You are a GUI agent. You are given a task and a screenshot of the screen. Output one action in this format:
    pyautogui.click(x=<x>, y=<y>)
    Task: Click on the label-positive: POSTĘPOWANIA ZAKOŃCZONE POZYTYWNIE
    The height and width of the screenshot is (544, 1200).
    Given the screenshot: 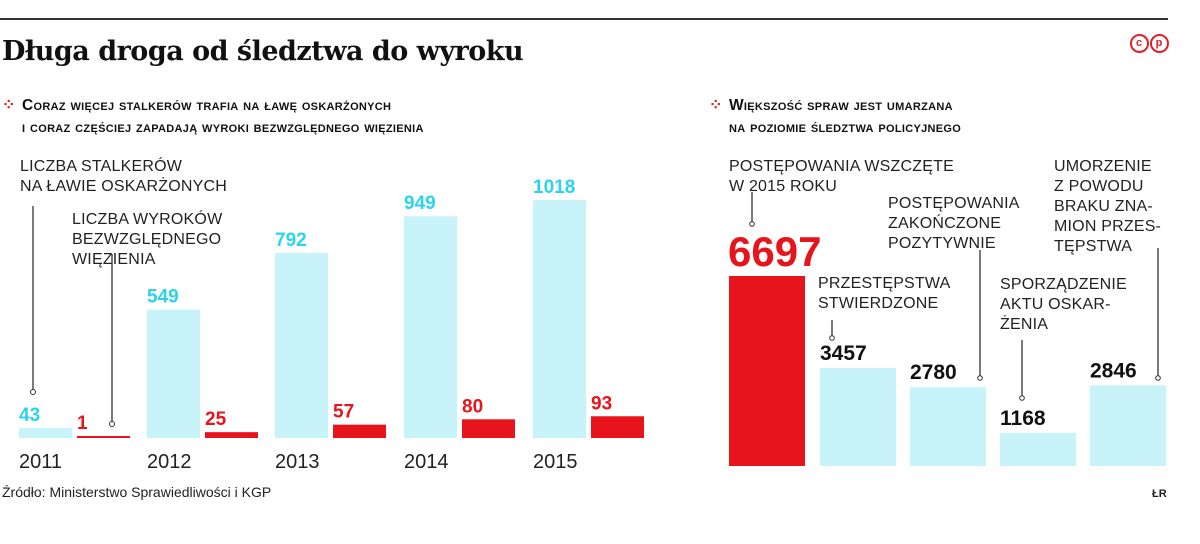 What is the action you would take?
    pyautogui.click(x=954, y=224)
    